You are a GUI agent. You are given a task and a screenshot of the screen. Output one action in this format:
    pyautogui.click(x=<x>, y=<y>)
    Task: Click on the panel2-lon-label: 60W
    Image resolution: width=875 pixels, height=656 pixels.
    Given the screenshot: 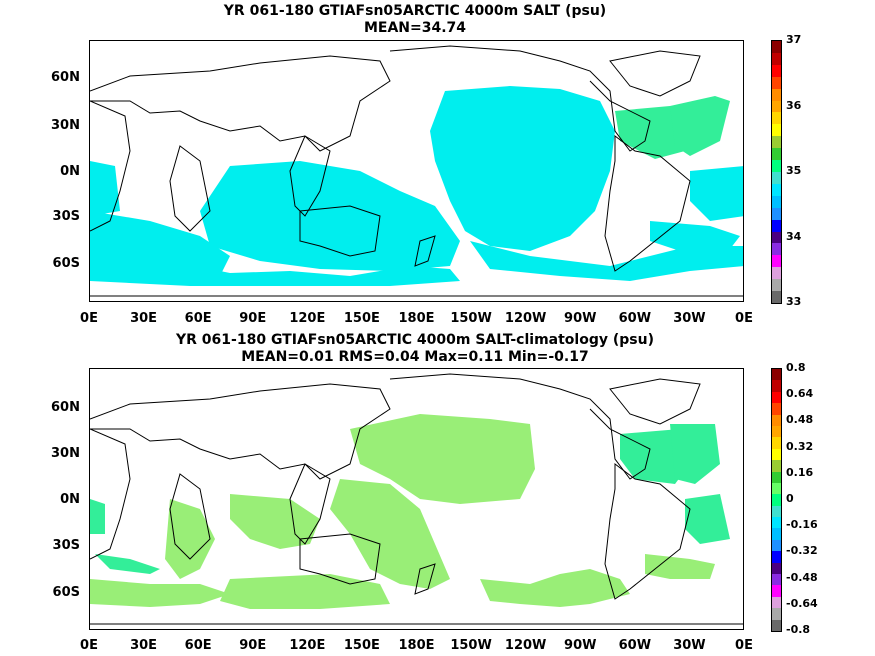 What is the action you would take?
    pyautogui.click(x=635, y=645)
    